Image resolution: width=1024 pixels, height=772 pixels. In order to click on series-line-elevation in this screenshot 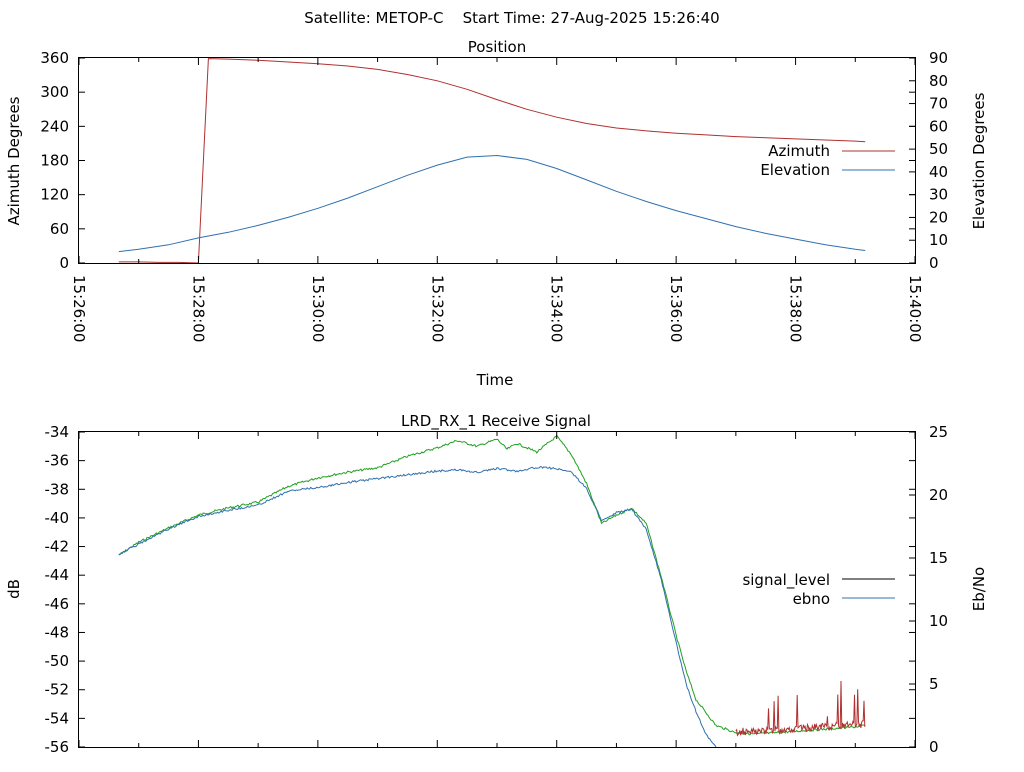, I will do `click(492, 203)`.